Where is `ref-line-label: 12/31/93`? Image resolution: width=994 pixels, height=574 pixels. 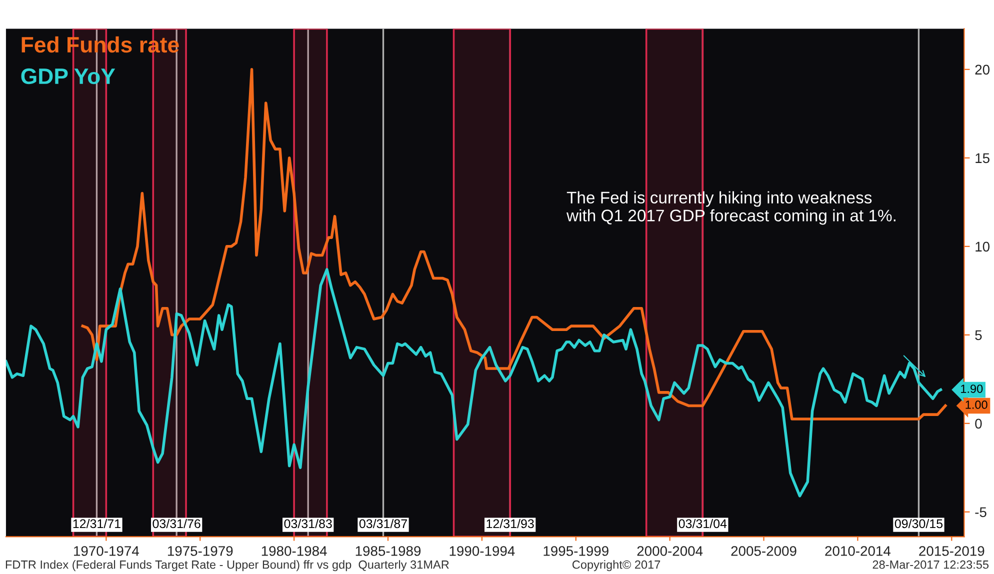 ref-line-label: 12/31/93 is located at coordinates (510, 523).